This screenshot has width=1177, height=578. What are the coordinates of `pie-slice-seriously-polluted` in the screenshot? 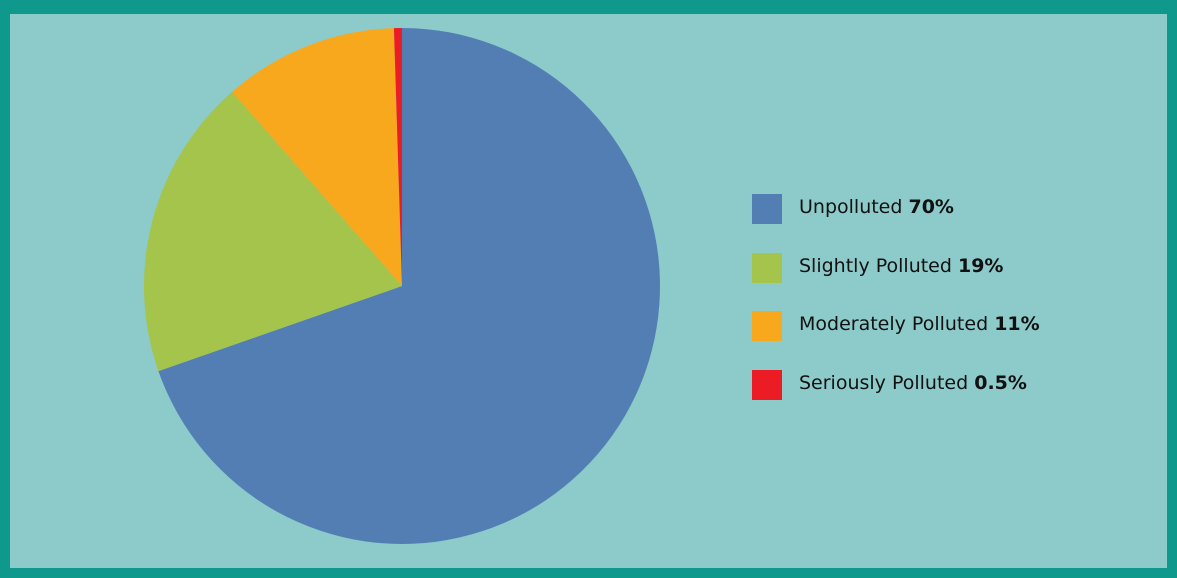 It's located at (397, 157).